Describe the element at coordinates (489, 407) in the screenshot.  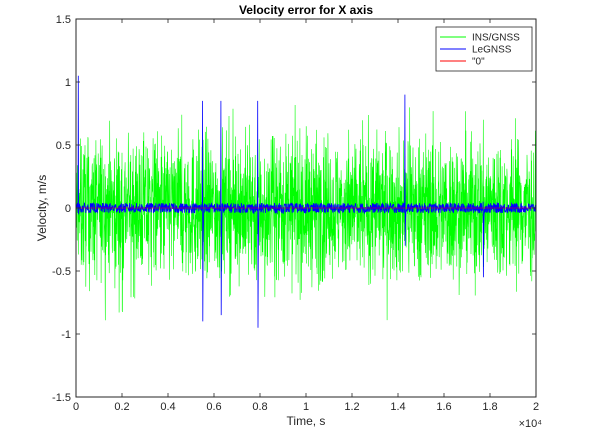
I see `x-tick-label: 1.8` at that location.